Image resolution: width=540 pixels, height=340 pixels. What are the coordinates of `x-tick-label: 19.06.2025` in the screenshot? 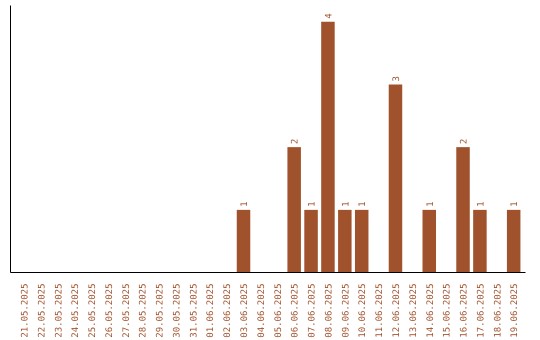 It's located at (515, 310).